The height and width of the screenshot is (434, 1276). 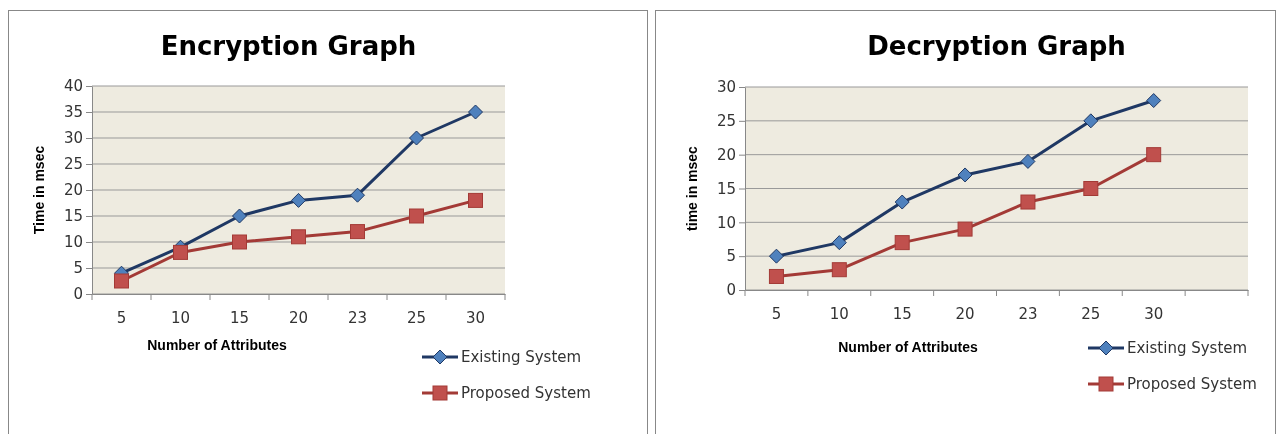 What do you see at coordinates (996, 46) in the screenshot?
I see `chart-title: Decryption Graph` at bounding box center [996, 46].